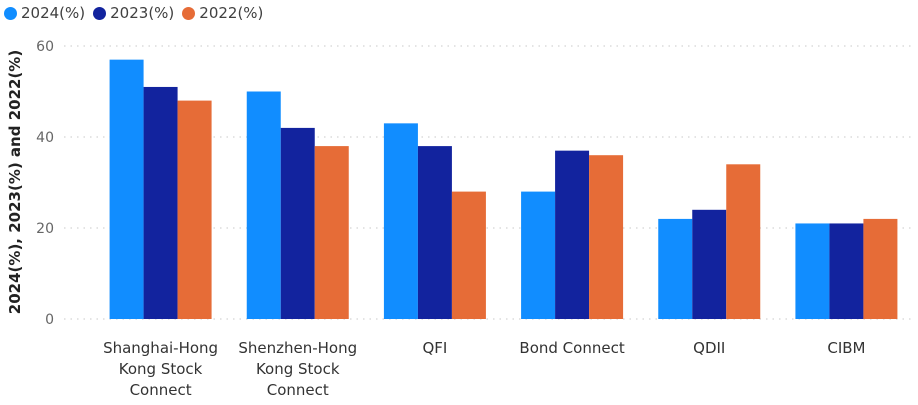 This screenshot has height=405, width=918. I want to click on legend-label: 2024(%), so click(53, 13).